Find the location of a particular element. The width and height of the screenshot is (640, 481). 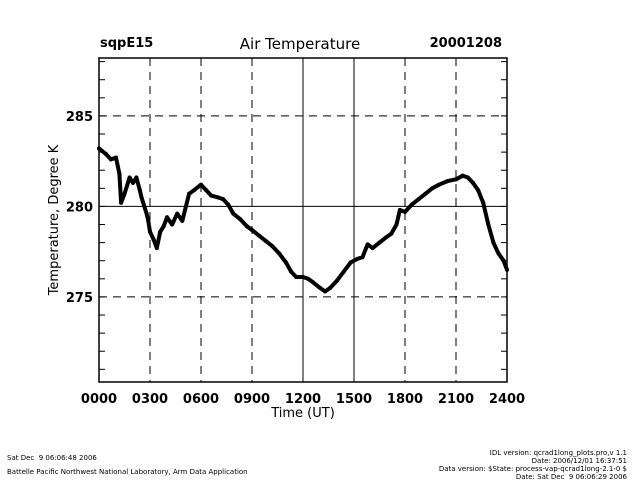

x-tick-label: 1500 is located at coordinates (354, 399).